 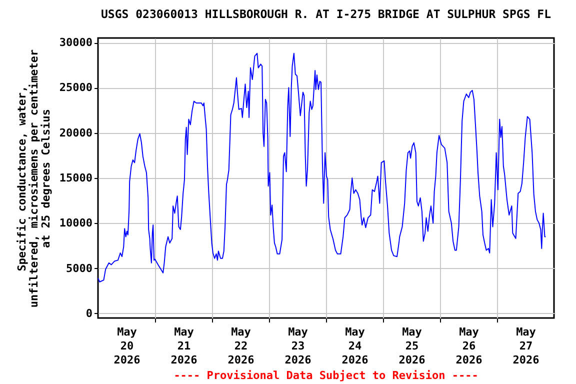 What do you see at coordinates (75, 178) in the screenshot?
I see `y-tick-label: 15000` at bounding box center [75, 178].